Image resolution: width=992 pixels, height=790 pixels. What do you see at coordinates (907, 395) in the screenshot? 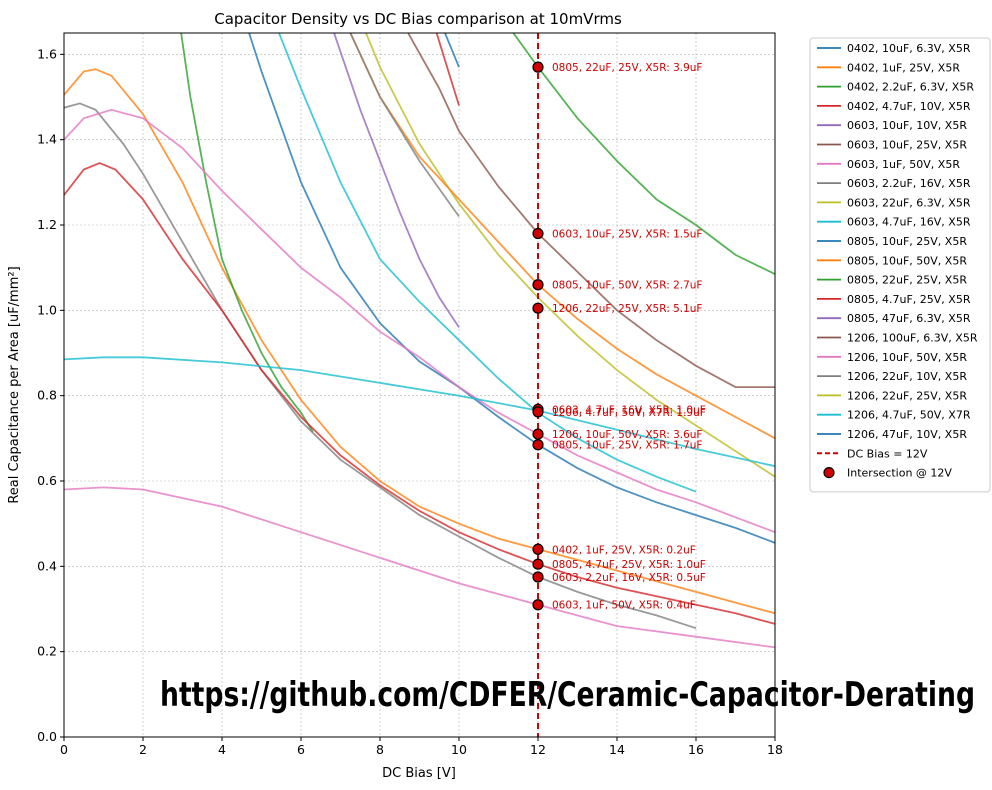
I see `legend-entry: 1206, 22uF, 25V, X5R` at bounding box center [907, 395].